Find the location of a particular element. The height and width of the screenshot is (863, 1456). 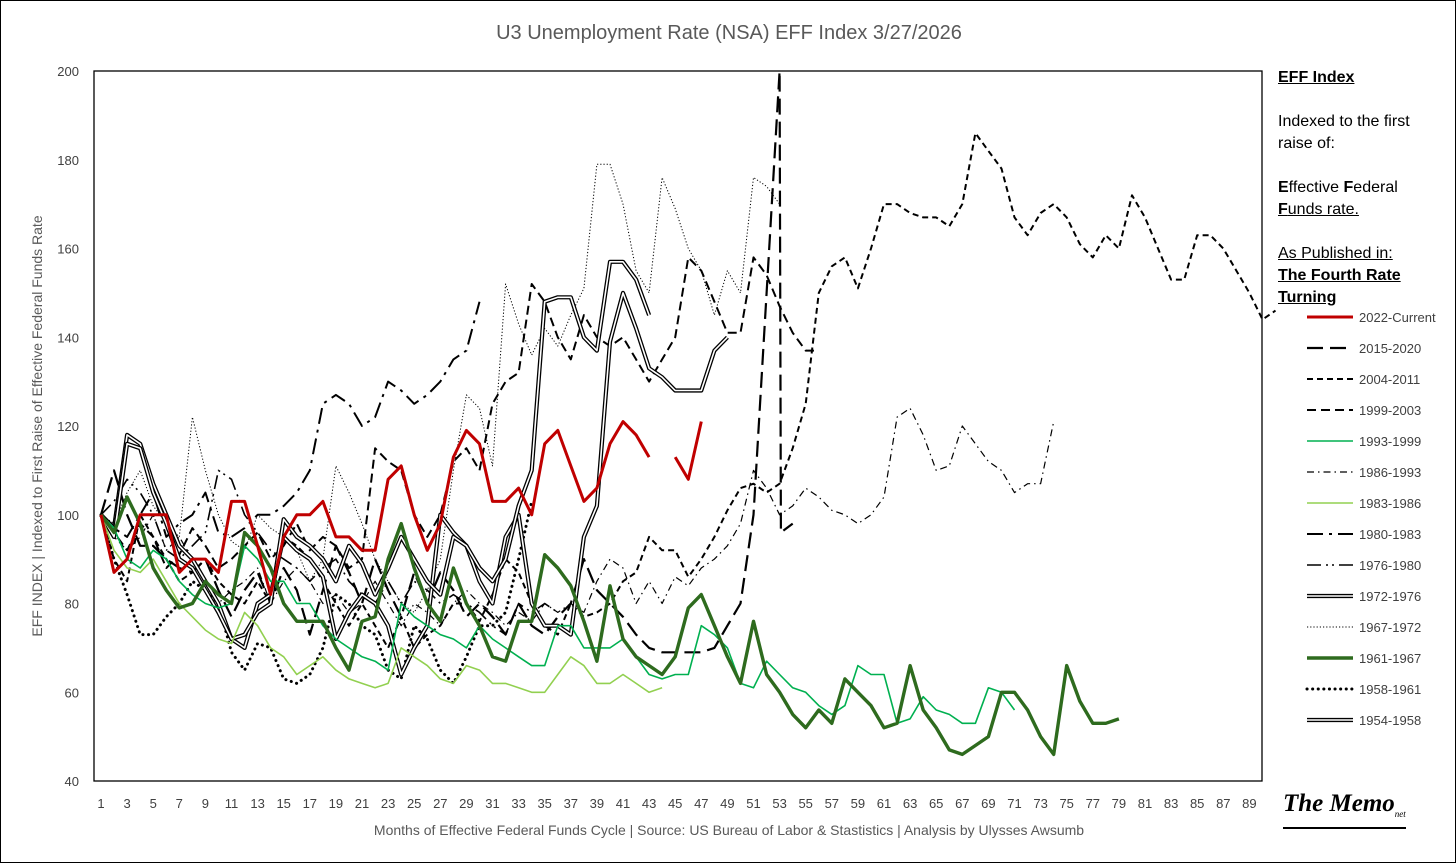

y-tick-label: 80 is located at coordinates (72, 604).